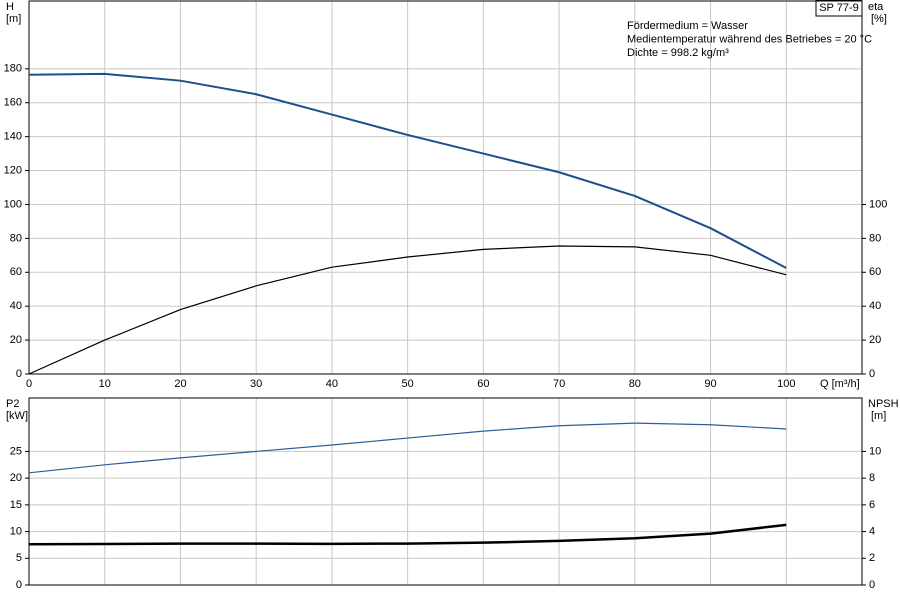  What do you see at coordinates (872, 478) in the screenshot?
I see `y2-tick-label: 8` at bounding box center [872, 478].